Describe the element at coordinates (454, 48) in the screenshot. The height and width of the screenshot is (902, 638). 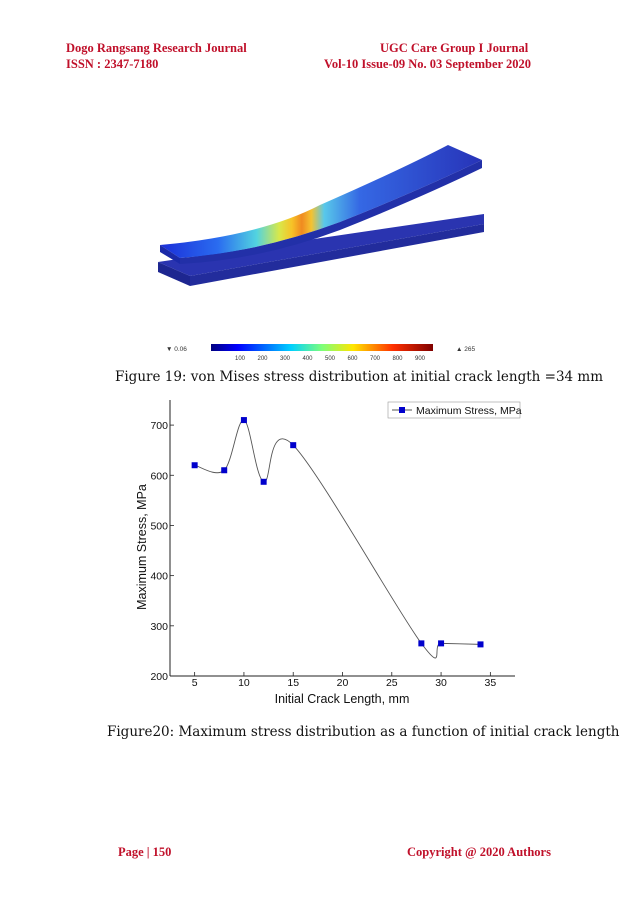
I see `ugc-group: UGC Care Group I Journal` at that location.